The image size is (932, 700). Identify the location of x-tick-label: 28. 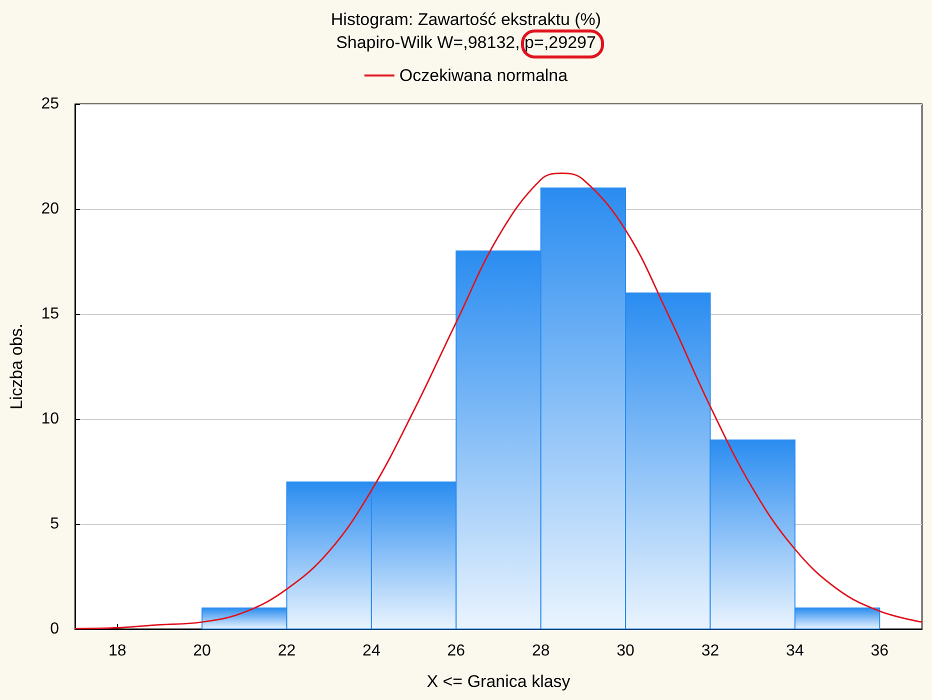
(541, 651).